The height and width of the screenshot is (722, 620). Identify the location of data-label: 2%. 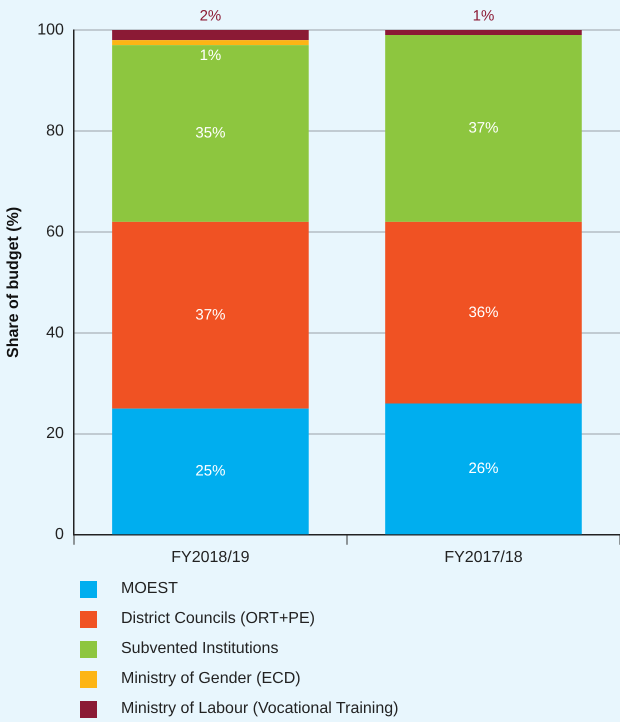
(211, 16).